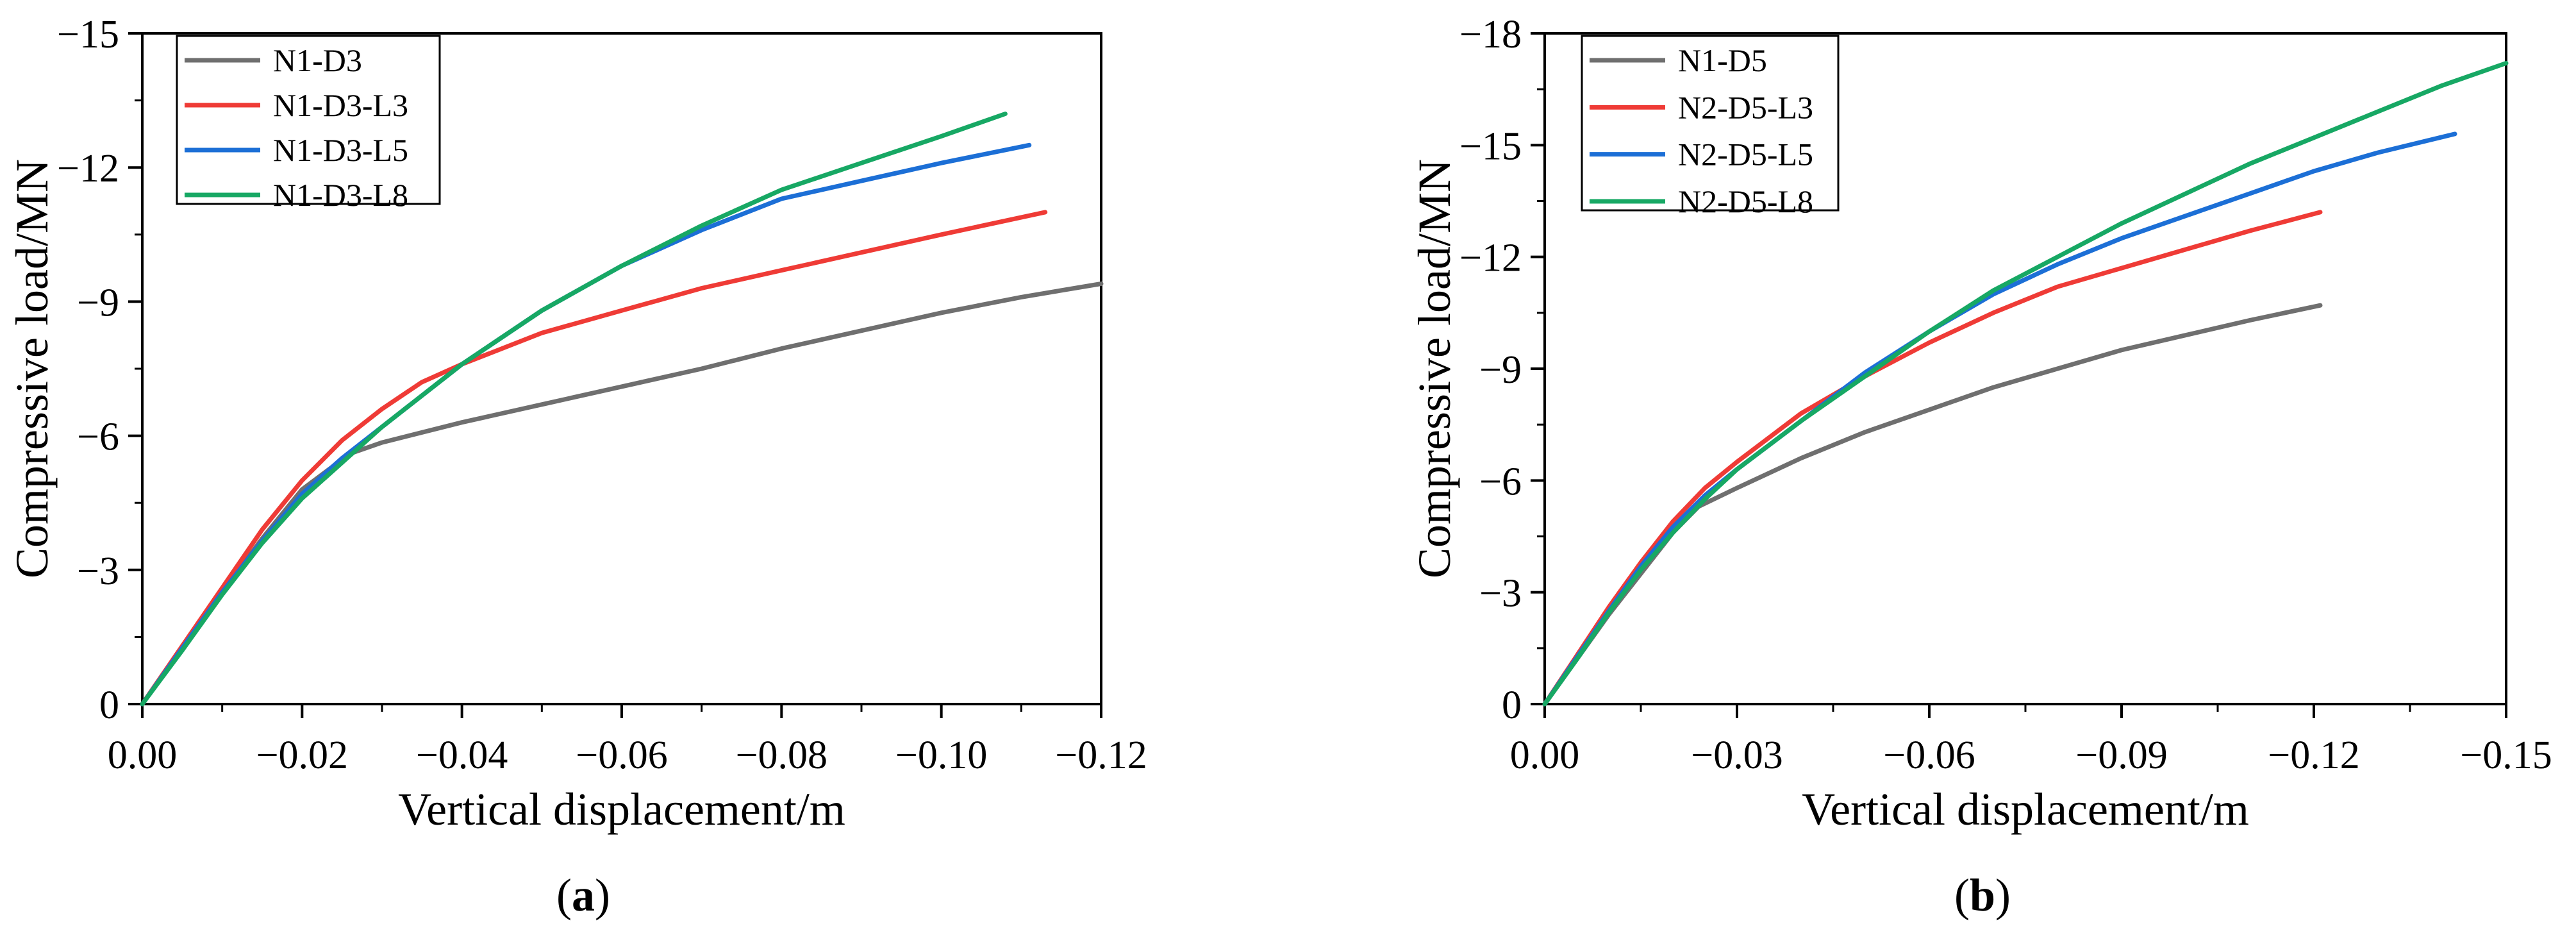 The image size is (2576, 933). Describe the element at coordinates (1982, 895) in the screenshot. I see `subfigure-caption: (b)` at that location.